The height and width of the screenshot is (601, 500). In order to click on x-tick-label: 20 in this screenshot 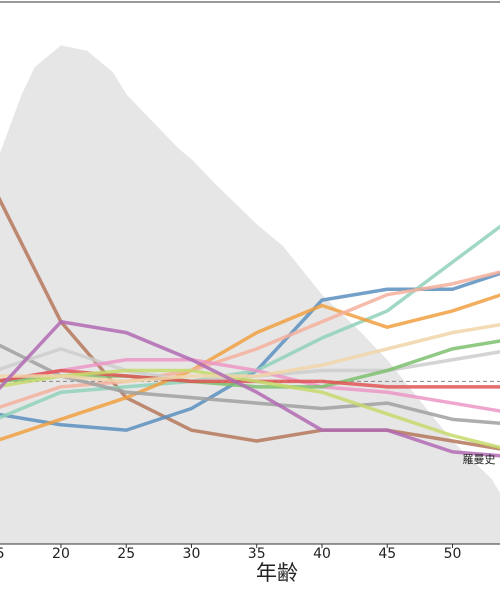, I will do `click(61, 554)`.